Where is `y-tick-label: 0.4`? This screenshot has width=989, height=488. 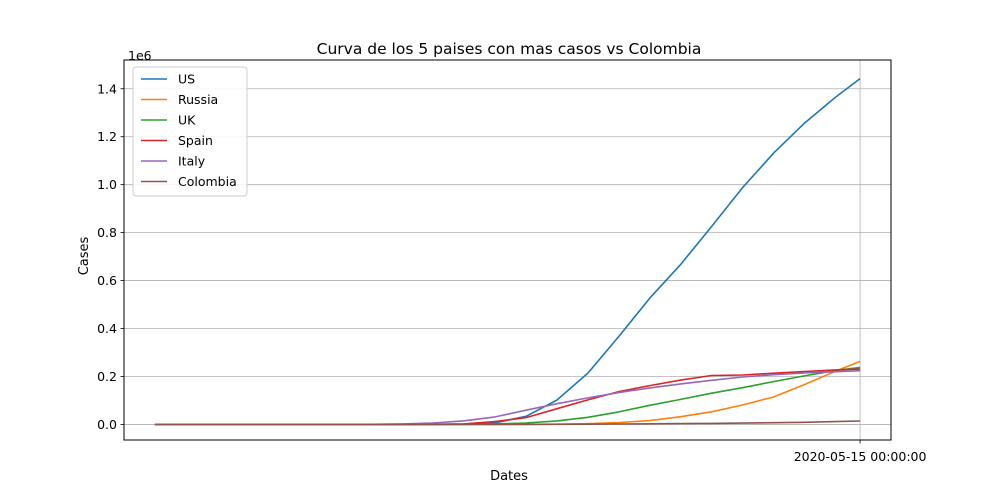 y-tick-label: 0.4 is located at coordinates (107, 328).